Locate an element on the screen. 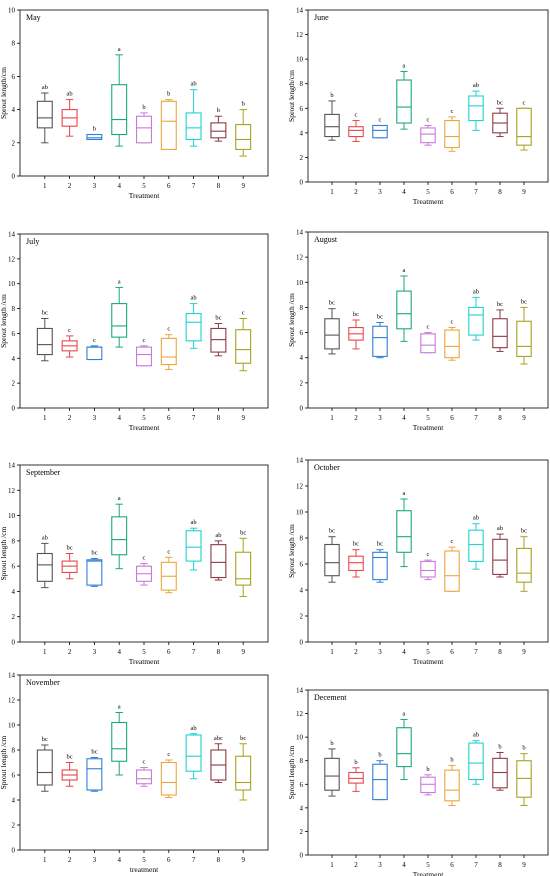  plot-frame is located at coordinates (428, 320).